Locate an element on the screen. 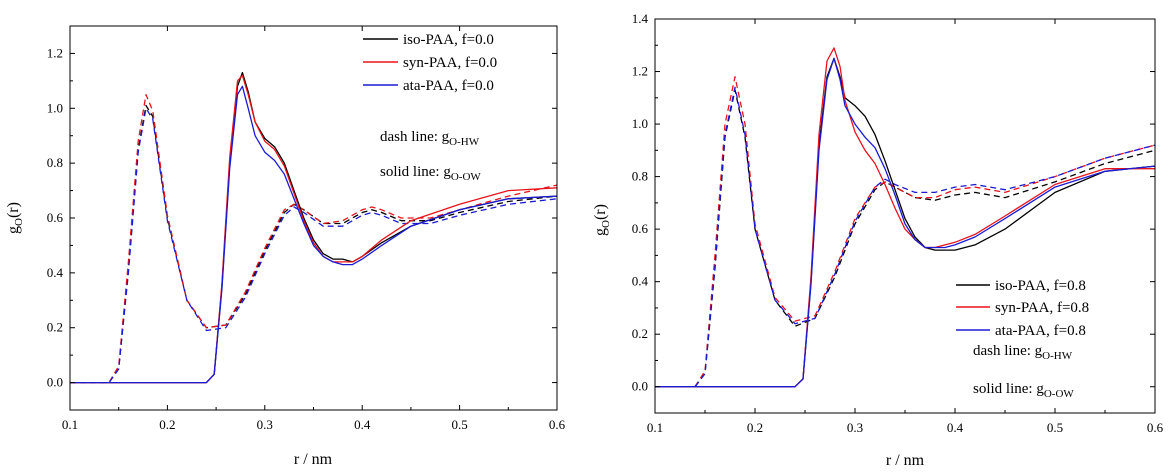 This screenshot has width=1169, height=476. right-legend-label-syn: syn-PAA, f=0.8 is located at coordinates (1042, 308).